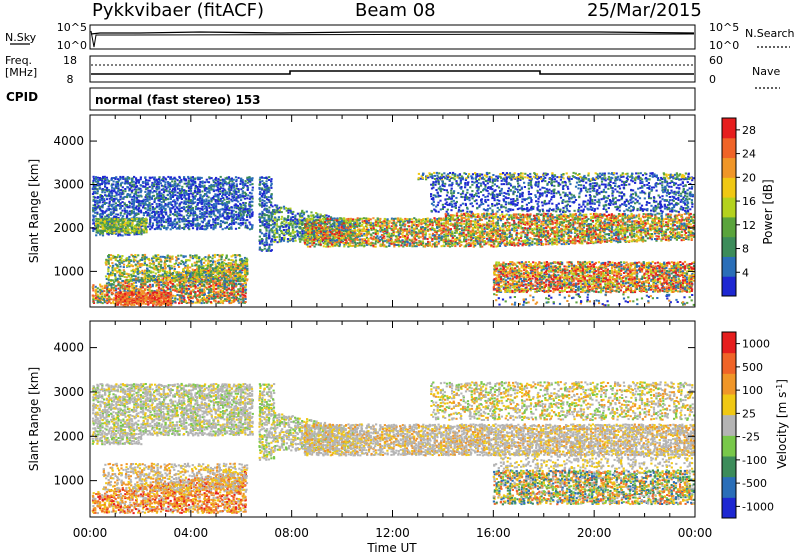  What do you see at coordinates (70, 60) in the screenshot?
I see `freq-left-tick-top: 18` at bounding box center [70, 60].